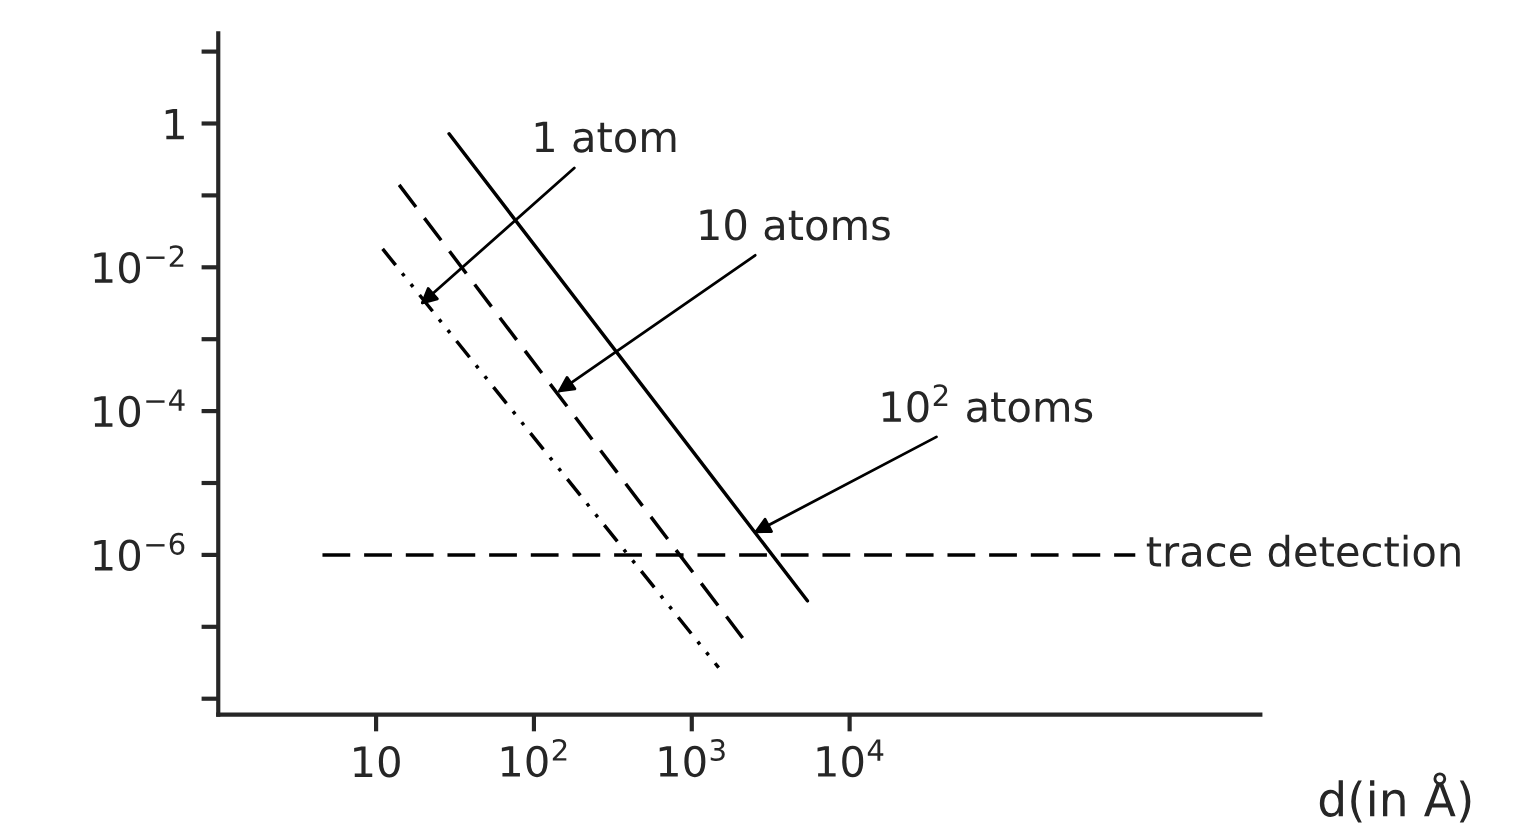 The height and width of the screenshot is (831, 1537). I want to click on ref-line-label: trace detection, so click(1303, 550).